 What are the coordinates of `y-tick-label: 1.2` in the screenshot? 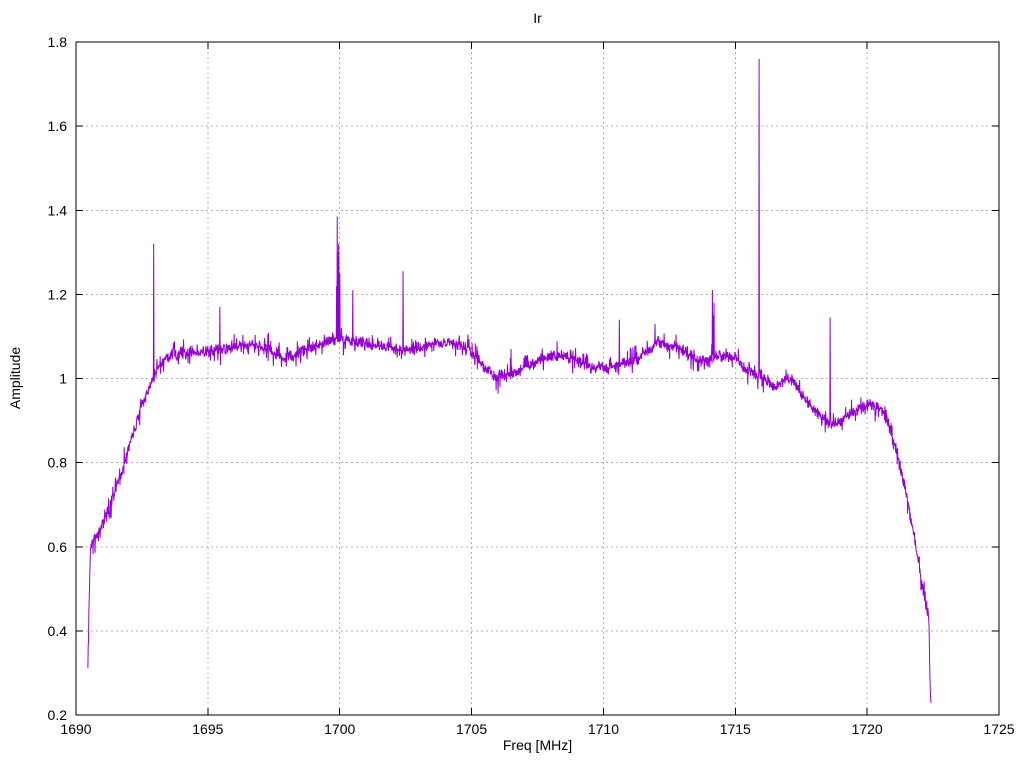 It's located at (58, 294).